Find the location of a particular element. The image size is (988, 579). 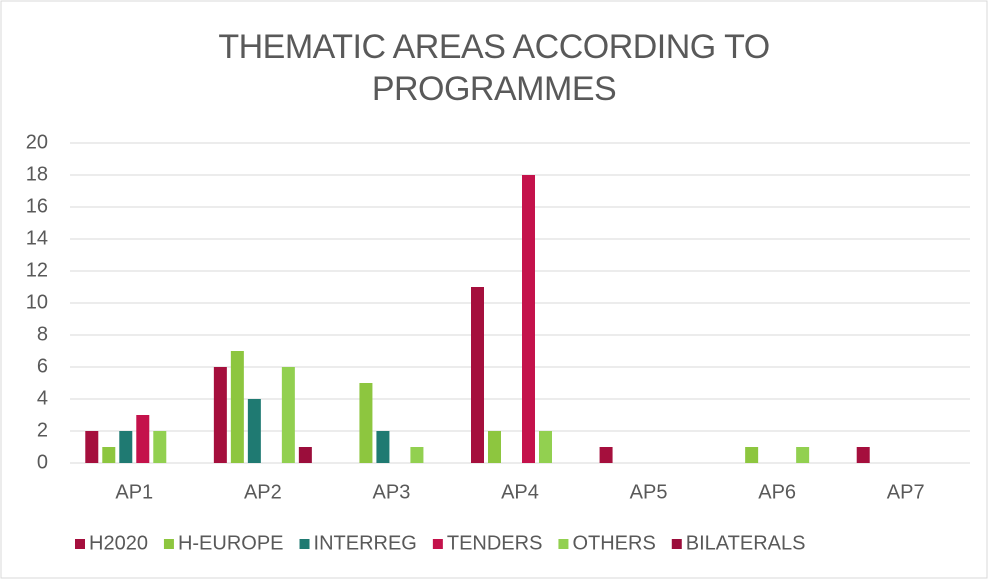

y-tick-label: 2 is located at coordinates (42, 430).